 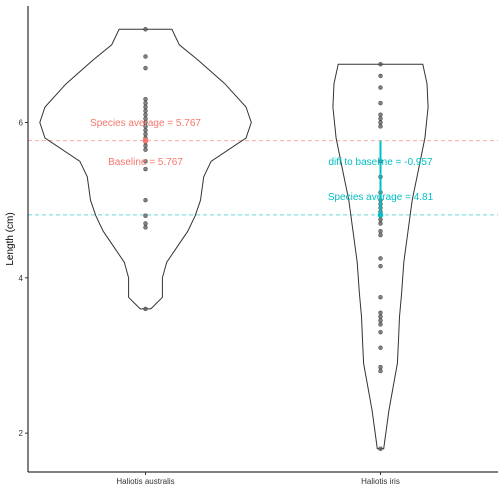 I want to click on x-tick-label: Haliotis australis, so click(x=145, y=481).